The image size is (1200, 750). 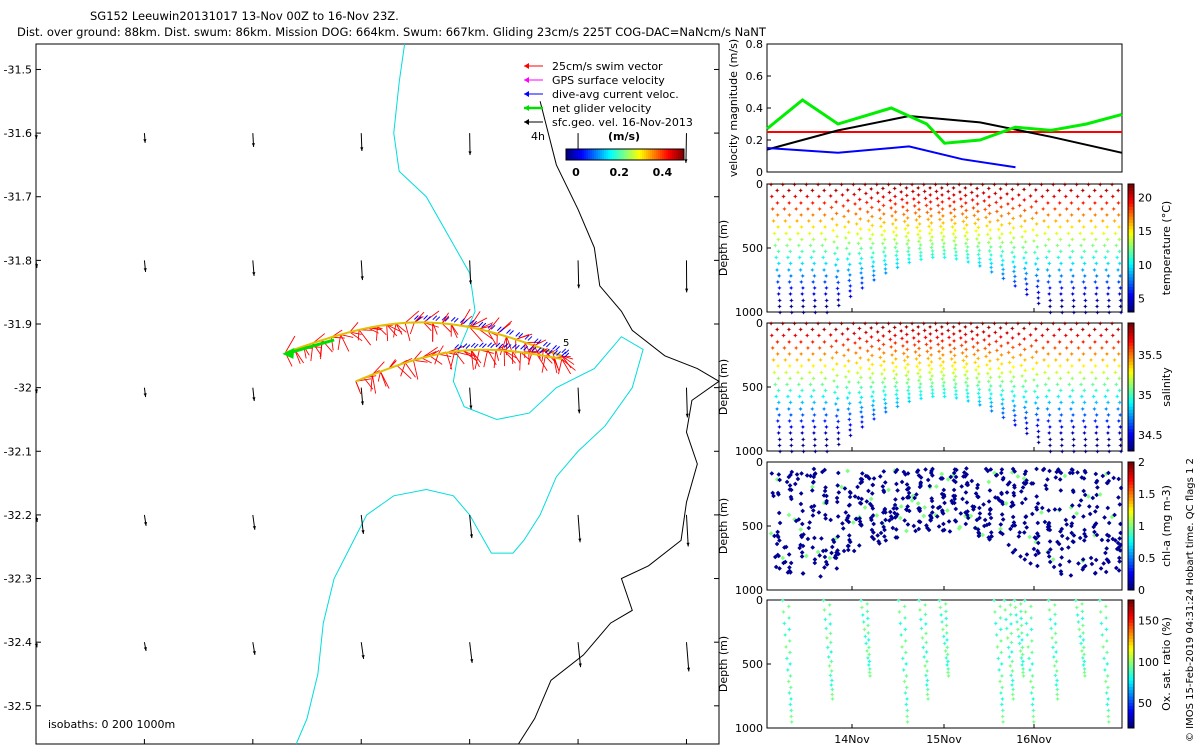 I want to click on panel-colorbar-tick-label: 0.5, so click(x=1147, y=558).